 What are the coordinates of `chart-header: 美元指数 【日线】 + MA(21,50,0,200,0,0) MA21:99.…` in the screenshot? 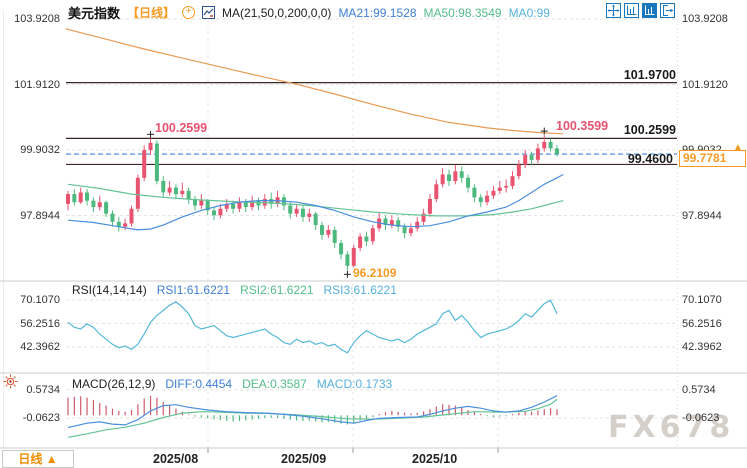 It's located at (309, 12).